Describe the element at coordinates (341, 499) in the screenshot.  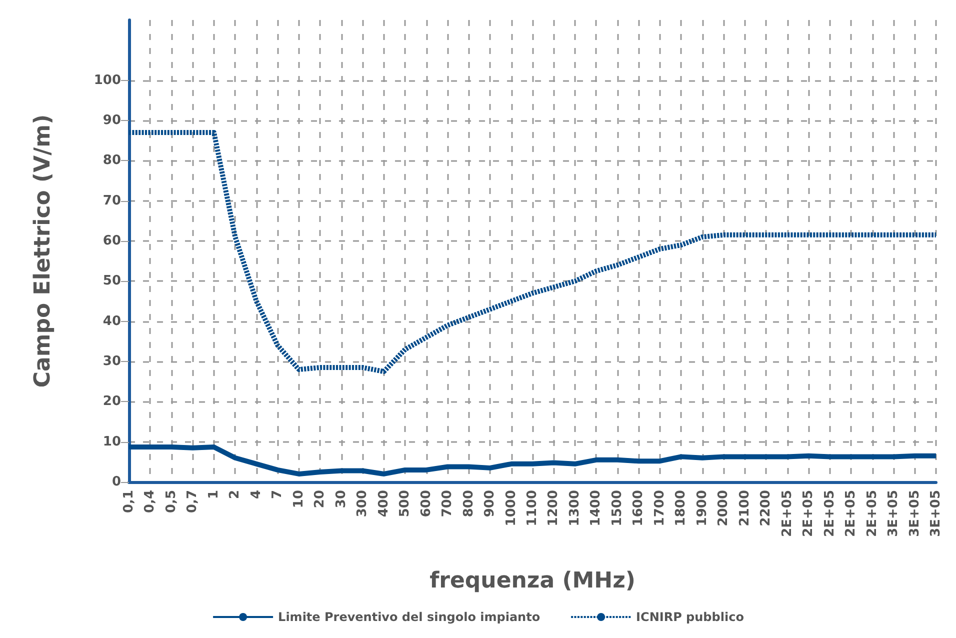
I see `x-tick-label: 30` at that location.